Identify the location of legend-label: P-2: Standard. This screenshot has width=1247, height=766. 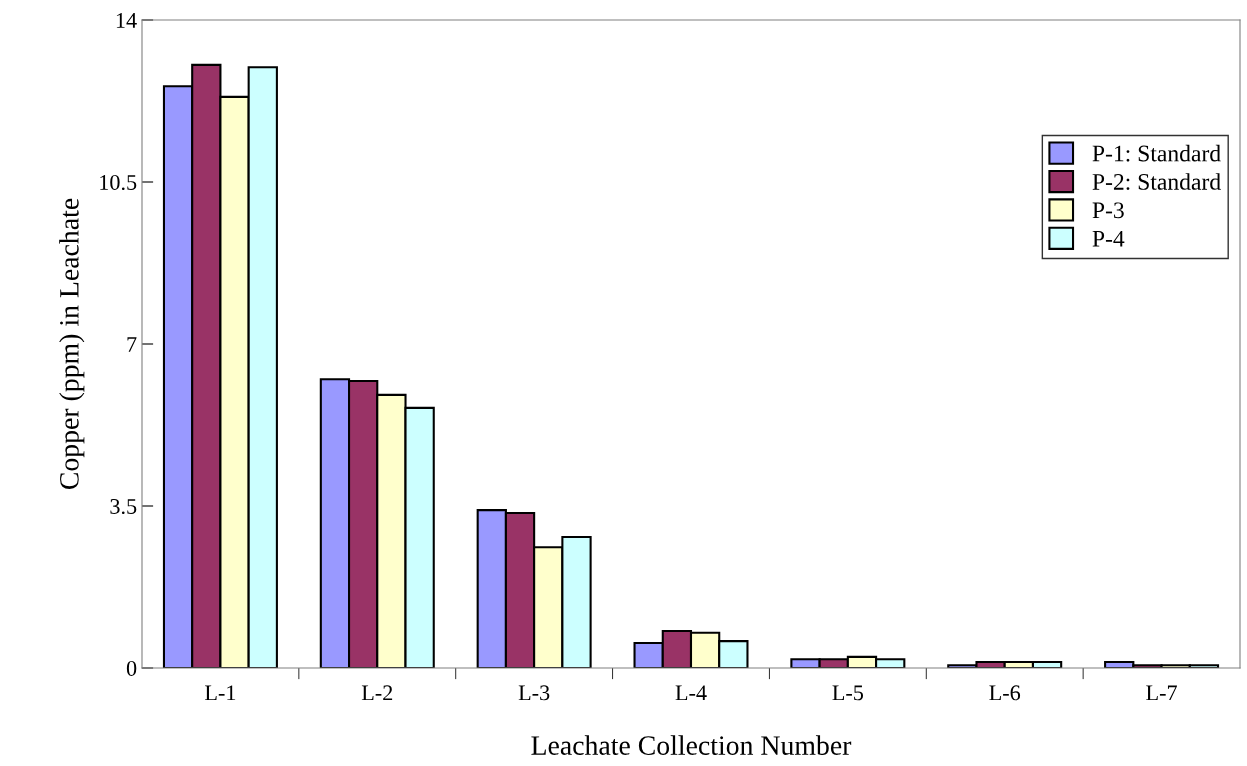
(1156, 181).